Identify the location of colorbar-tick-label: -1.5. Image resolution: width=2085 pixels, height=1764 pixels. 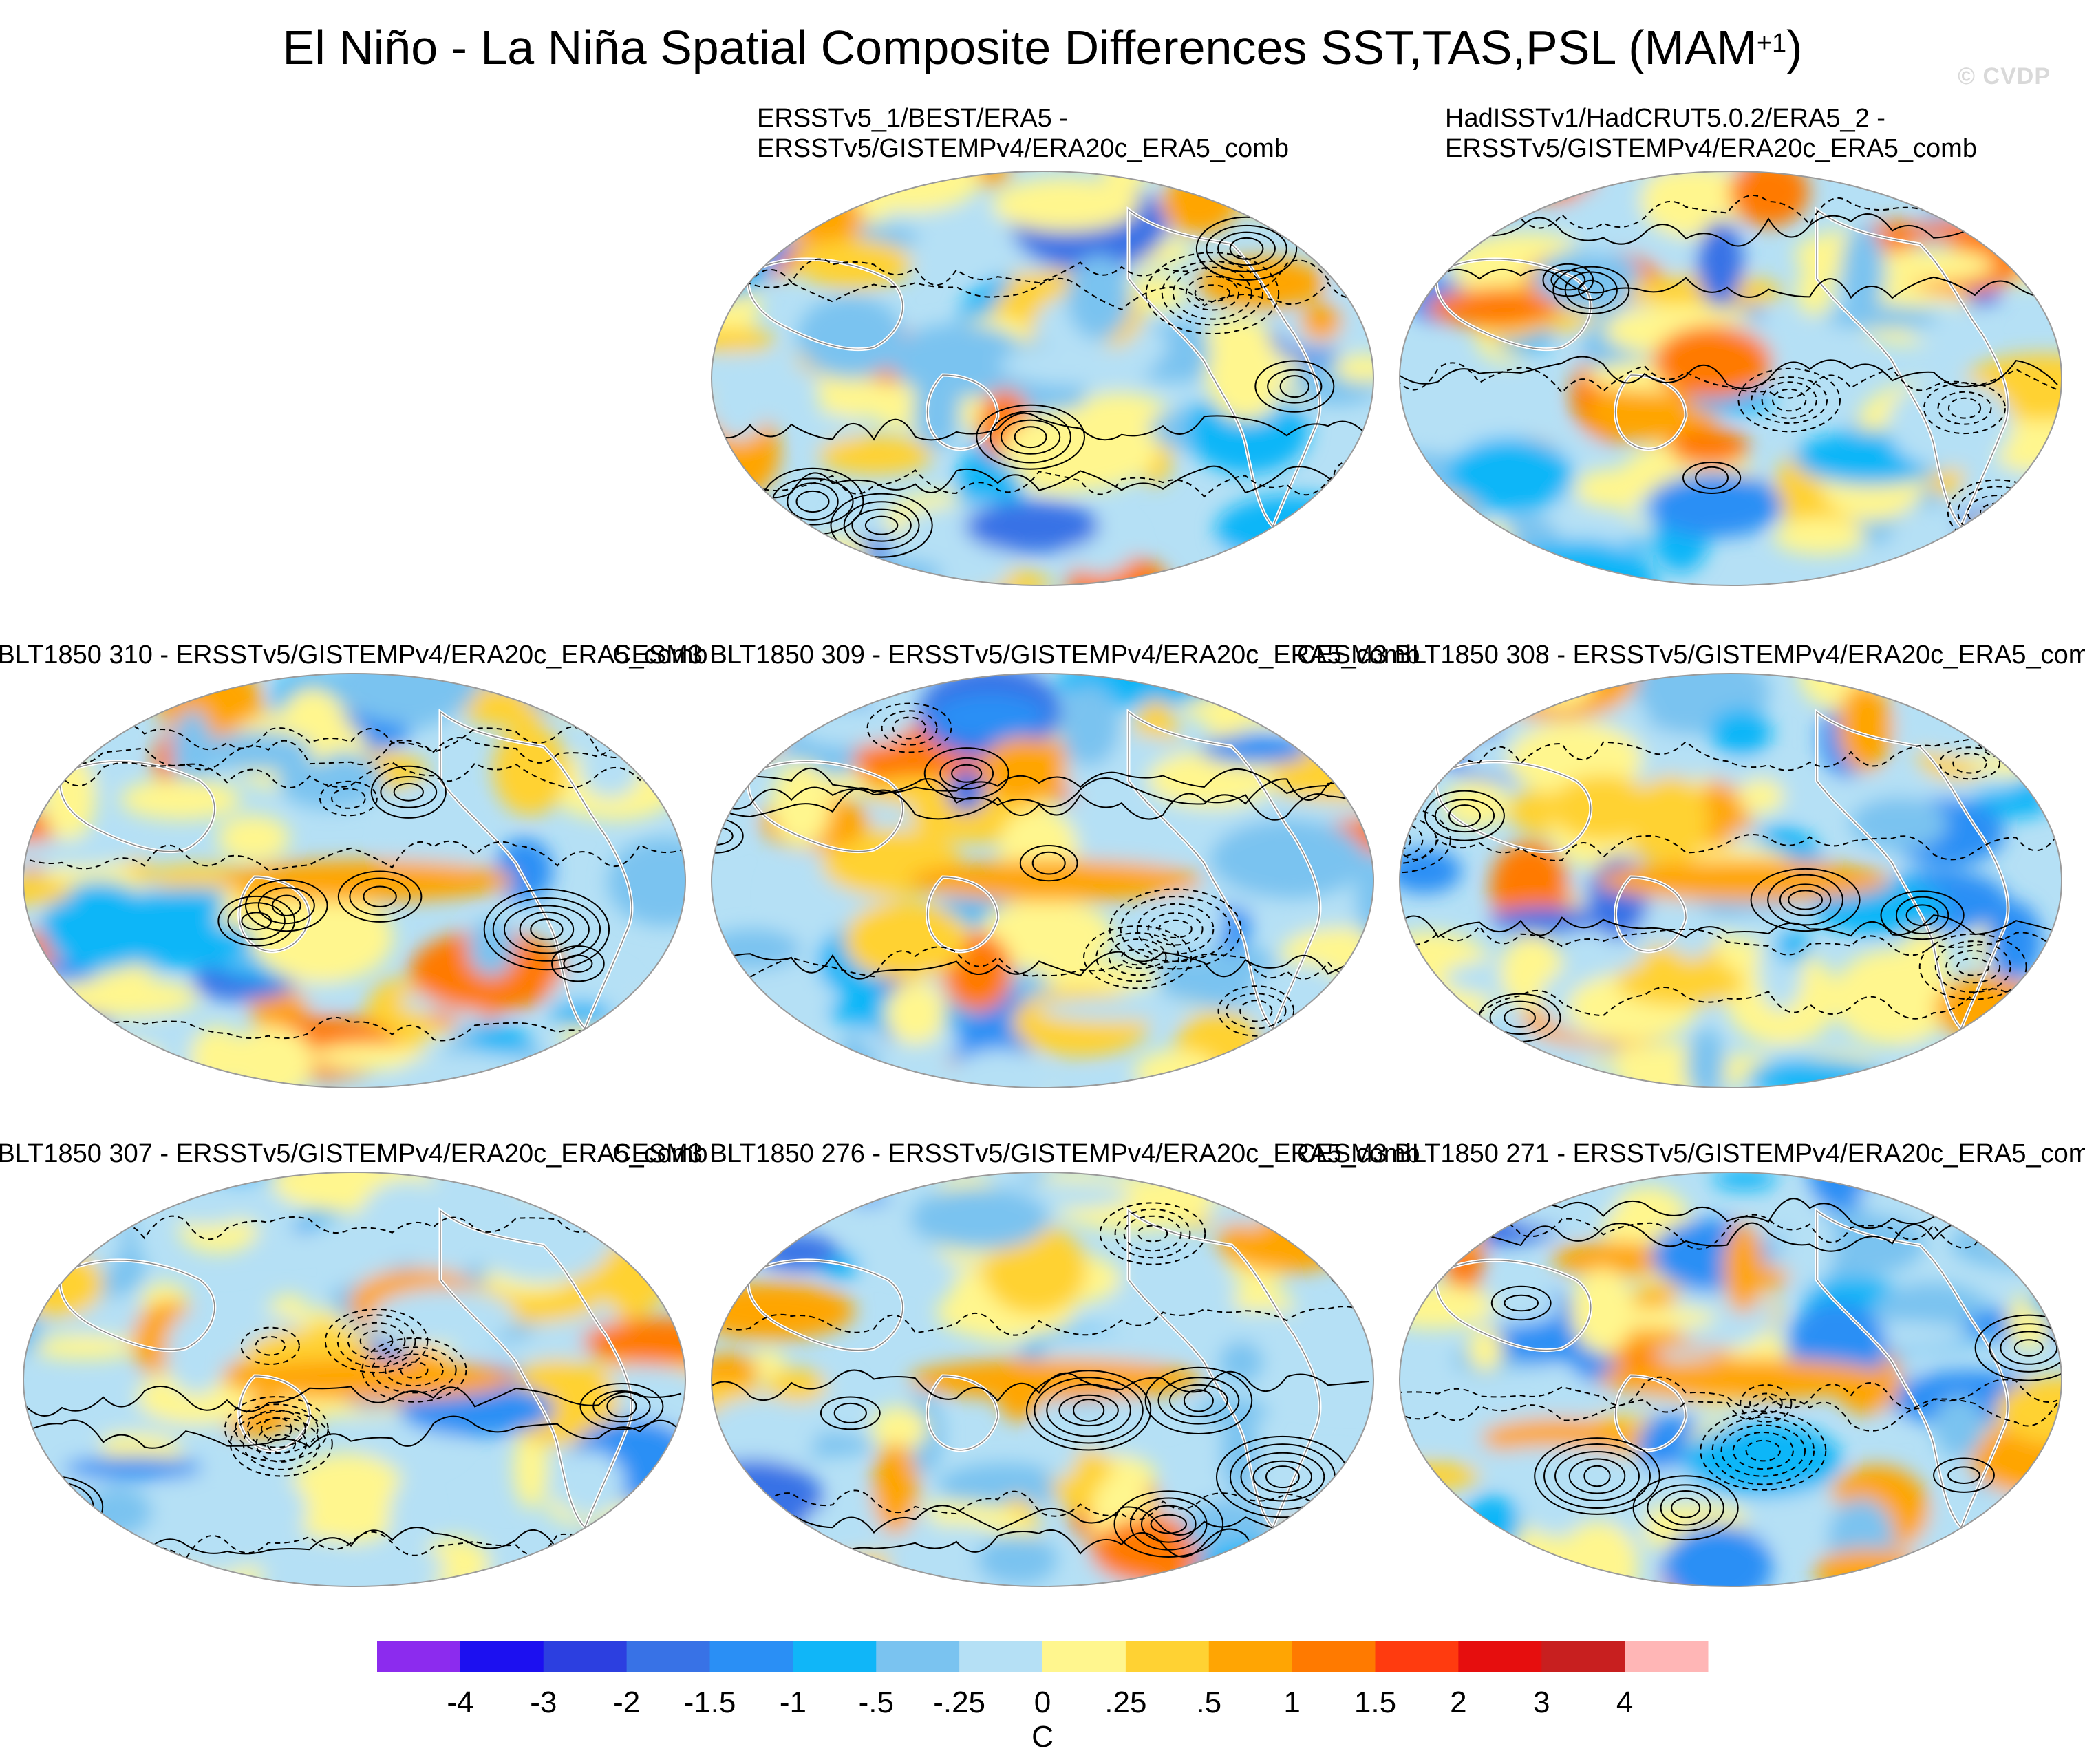
(710, 1702).